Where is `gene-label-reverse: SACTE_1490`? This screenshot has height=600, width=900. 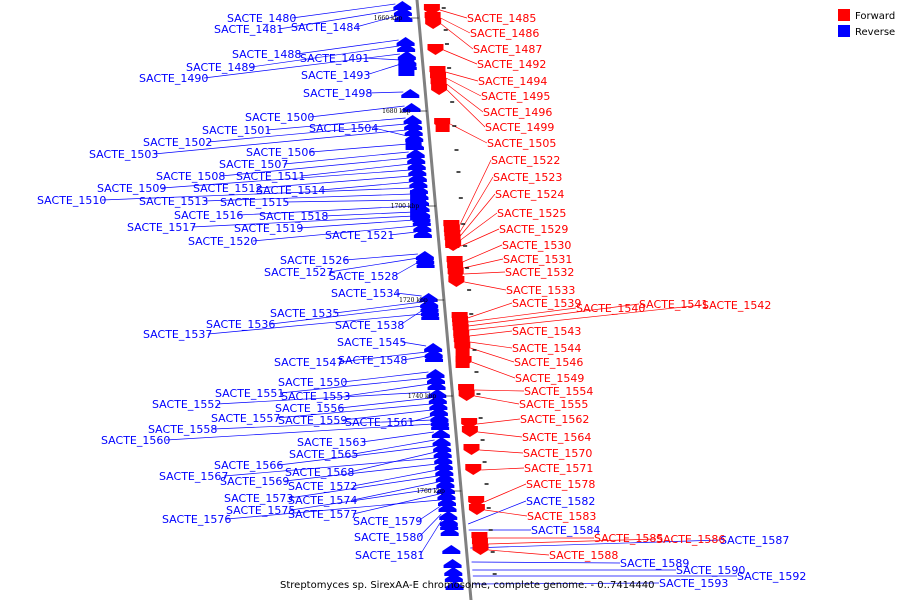 gene-label-reverse: SACTE_1490 is located at coordinates (173, 78).